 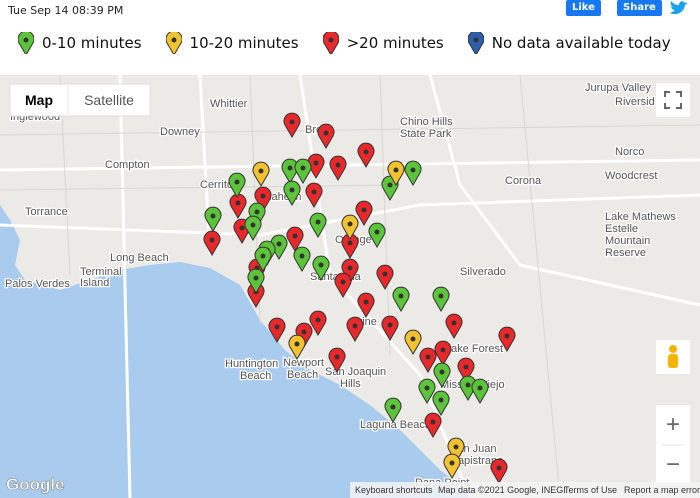 I want to click on satellite-button: Satellite, so click(x=109, y=100).